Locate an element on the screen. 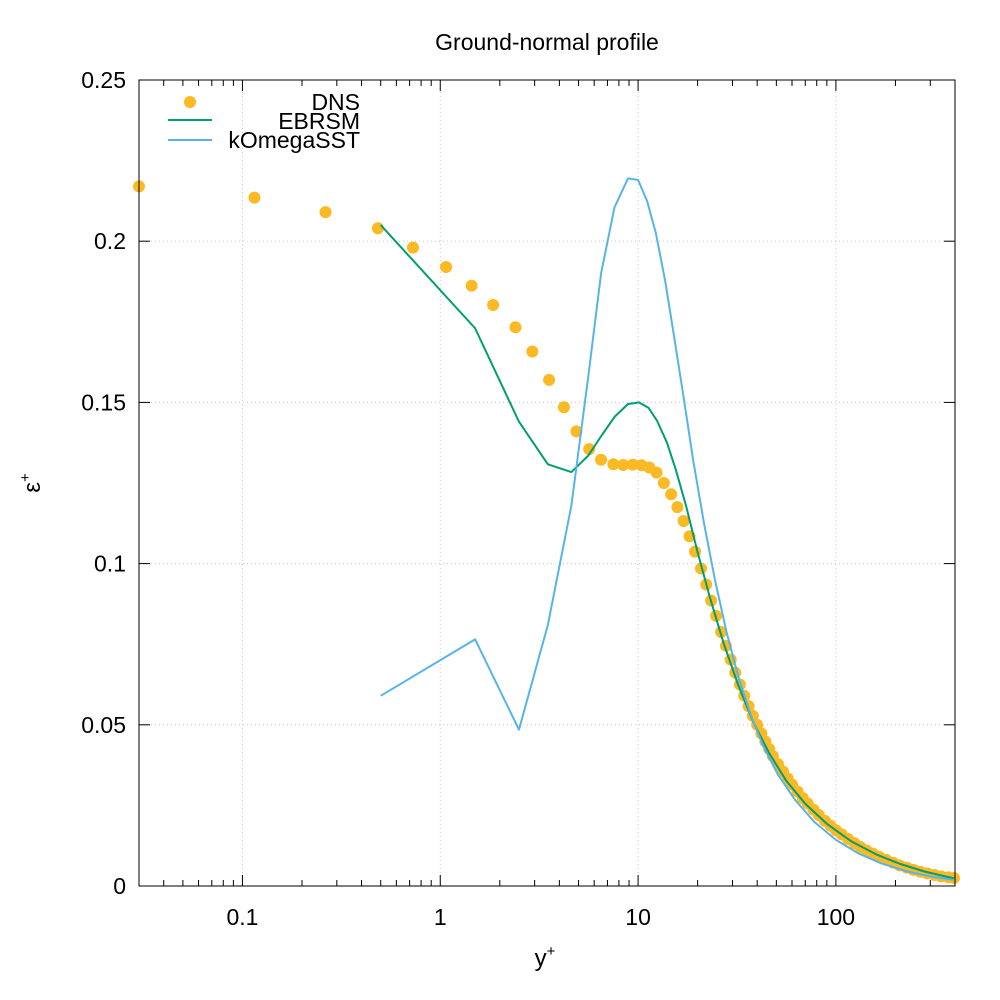 The image size is (1000, 1000). legend-label-ebrsm: EBRSM is located at coordinates (319, 121).